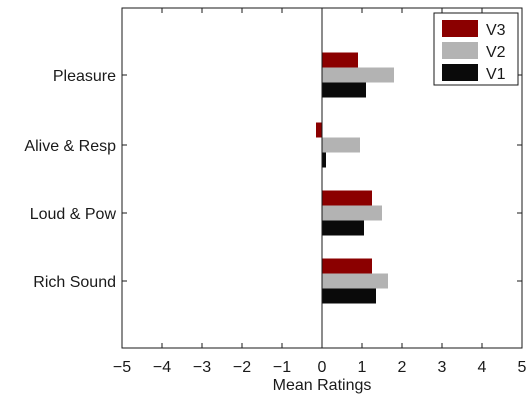  What do you see at coordinates (74, 282) in the screenshot?
I see `category-label: Rich Sound` at bounding box center [74, 282].